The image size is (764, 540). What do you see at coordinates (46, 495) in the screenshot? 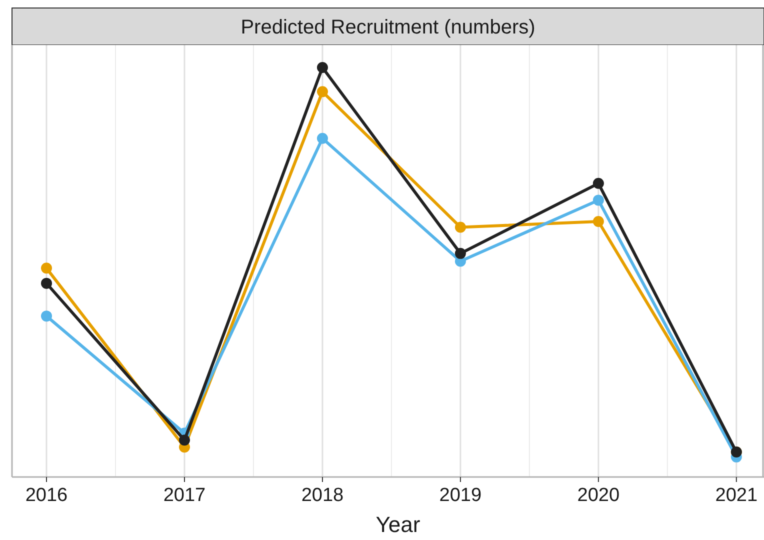
I see `x-tick-label: 2016` at bounding box center [46, 495].